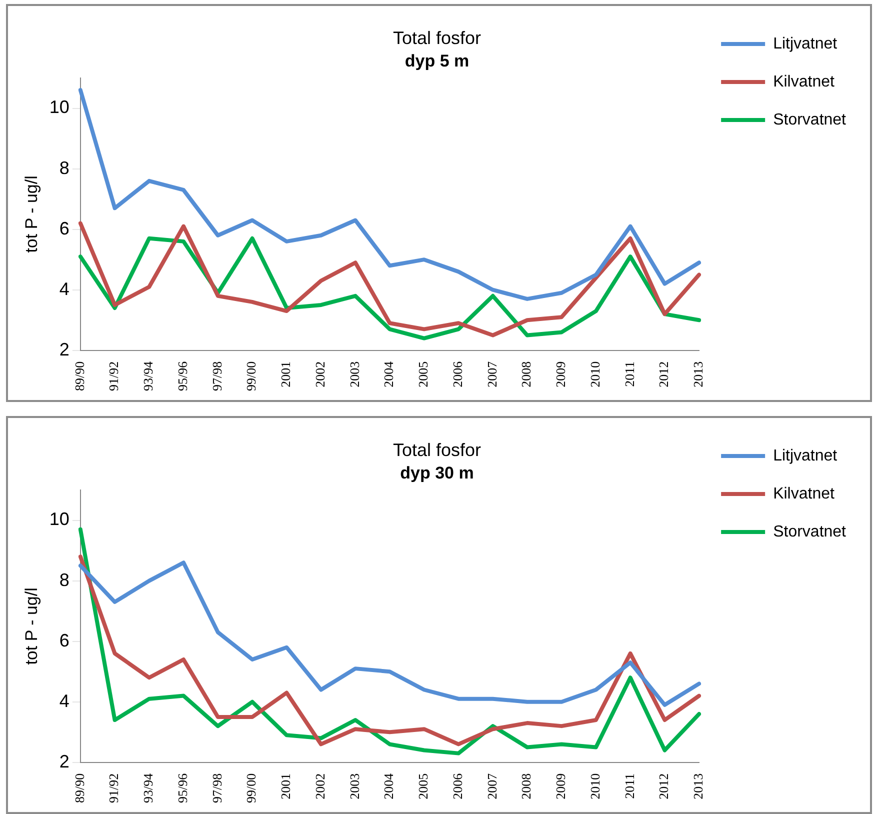 The width and height of the screenshot is (882, 814). What do you see at coordinates (437, 60) in the screenshot?
I see `chart-subtitle: dyp 5 m` at bounding box center [437, 60].